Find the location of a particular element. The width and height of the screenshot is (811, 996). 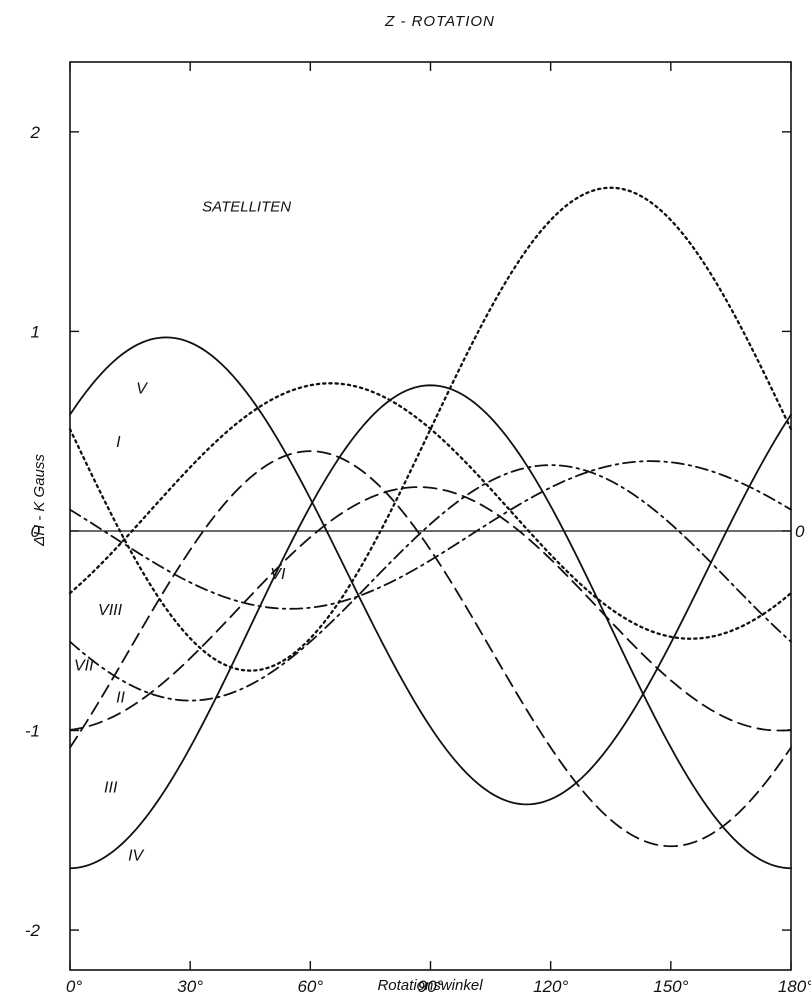

series-line-vi is located at coordinates (430, 535).